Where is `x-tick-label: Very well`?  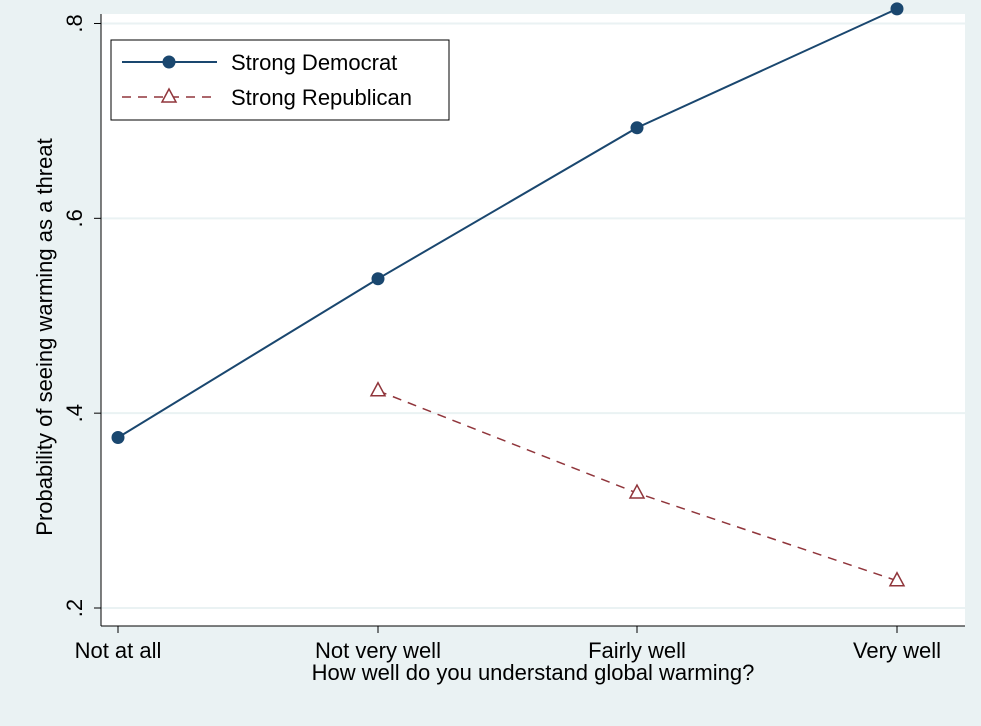 x-tick-label: Very well is located at coordinates (897, 650).